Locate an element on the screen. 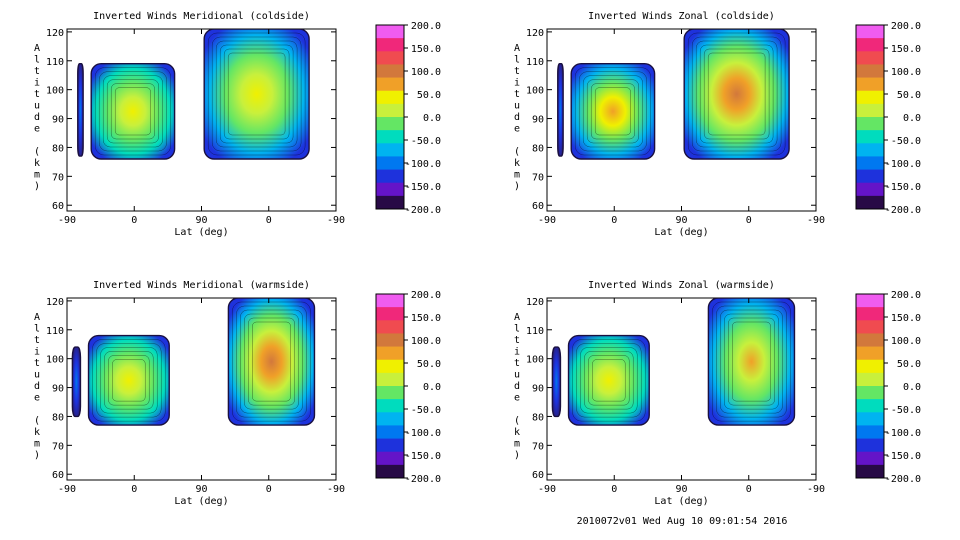 The height and width of the screenshot is (540, 960). colorbar-tick-label: 100.0 is located at coordinates (426, 72).